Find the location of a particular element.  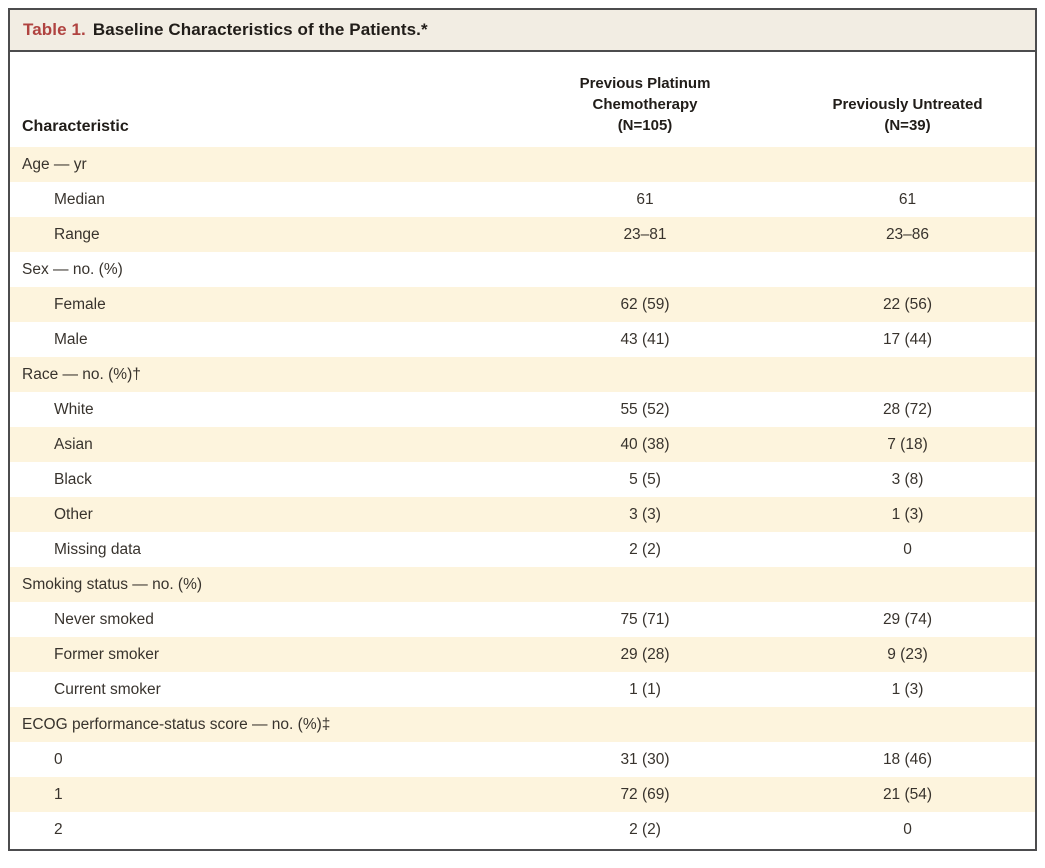

value-previous-platinum: 23–81 is located at coordinates (645, 234).